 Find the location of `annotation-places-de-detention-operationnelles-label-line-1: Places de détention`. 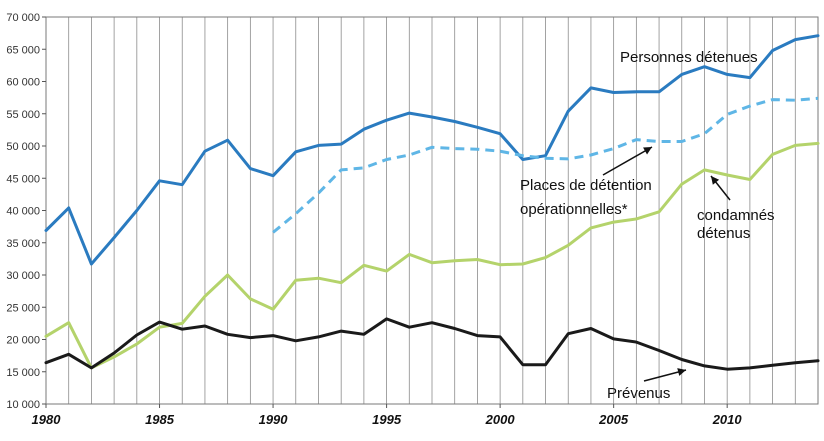

annotation-places-de-detention-operationnelles-label-line-1: Places de détention is located at coordinates (586, 185).